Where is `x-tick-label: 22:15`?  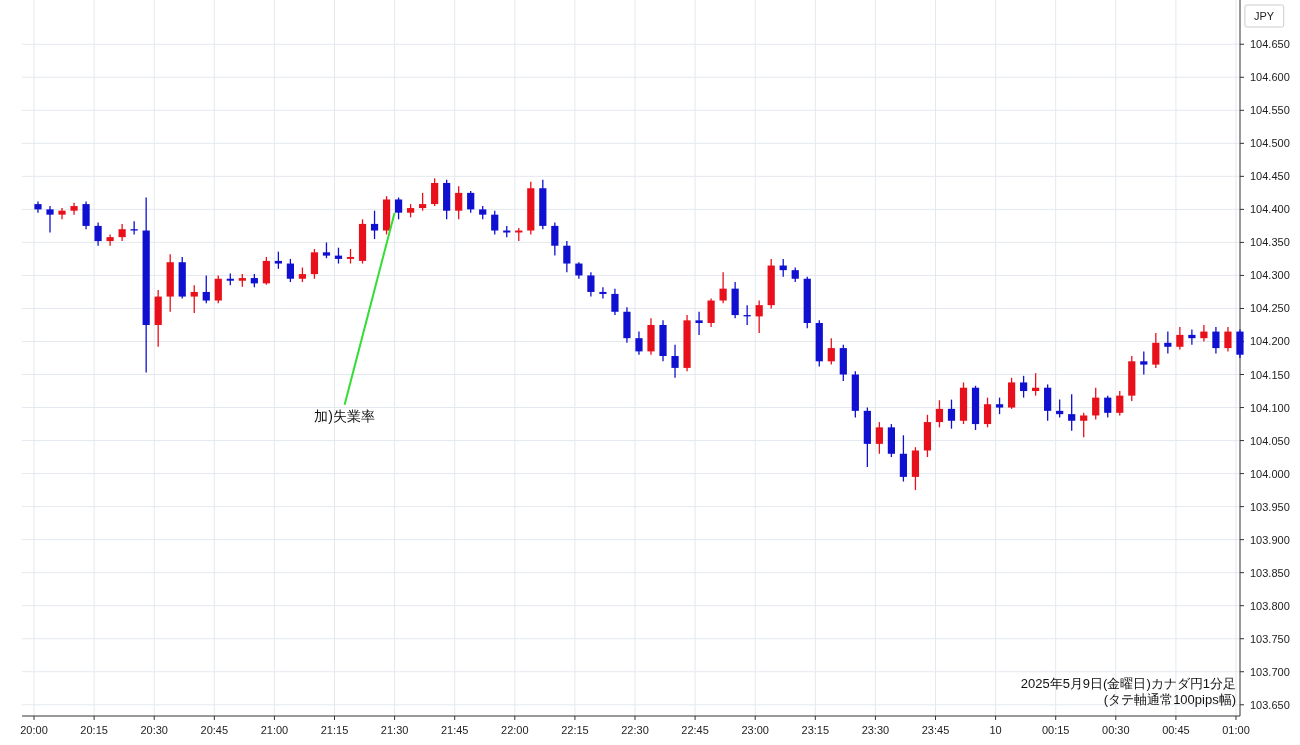
x-tick-label: 22:15 is located at coordinates (575, 730).